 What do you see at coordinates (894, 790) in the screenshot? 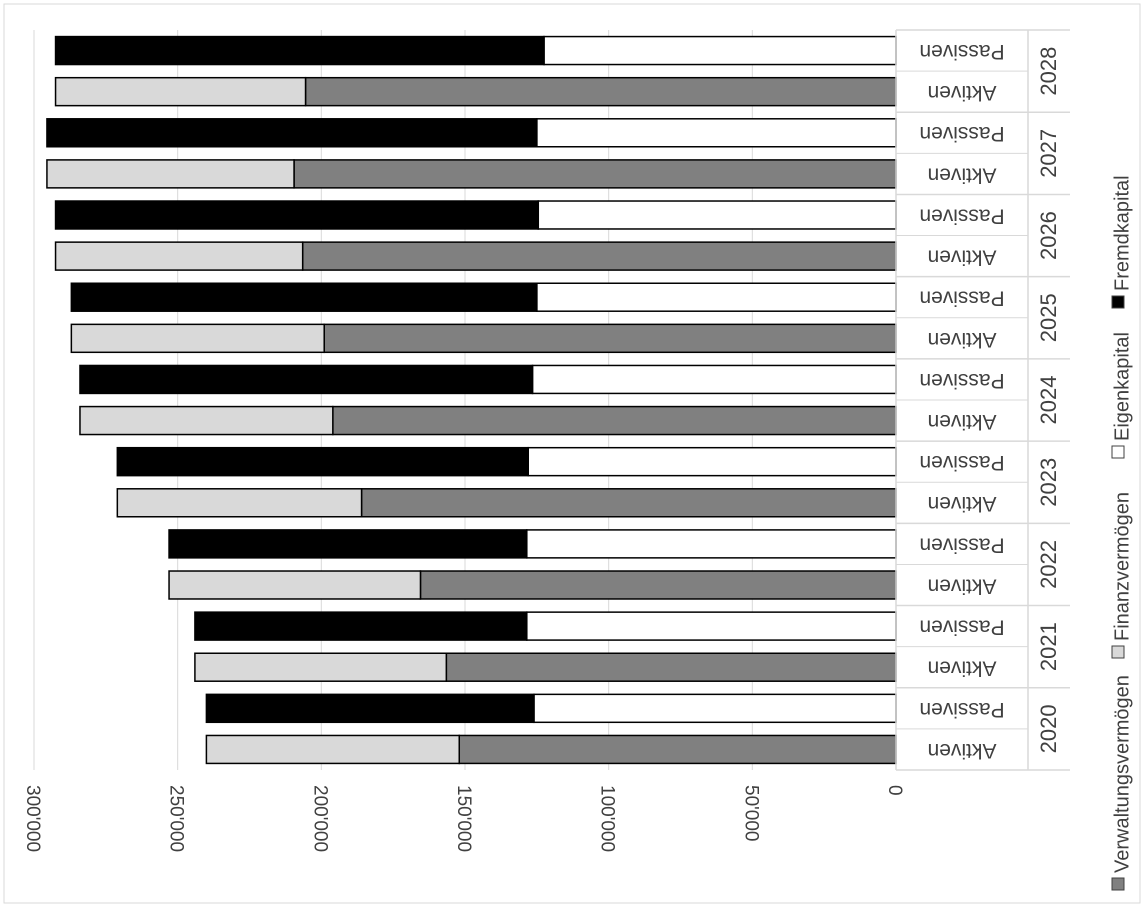
I see `tick-label: 0` at bounding box center [894, 790].